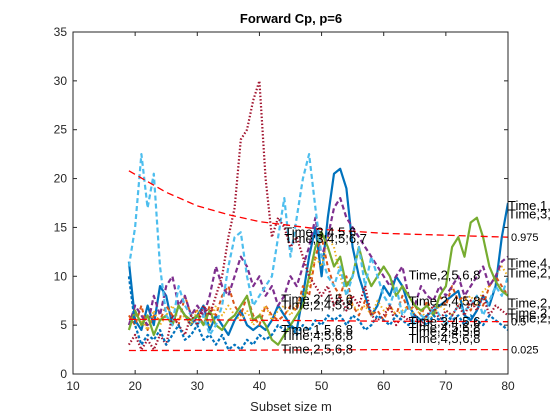 The image size is (560, 420). Describe the element at coordinates (291, 18) in the screenshot. I see `chart-title: Forward Cp, p=6` at that location.